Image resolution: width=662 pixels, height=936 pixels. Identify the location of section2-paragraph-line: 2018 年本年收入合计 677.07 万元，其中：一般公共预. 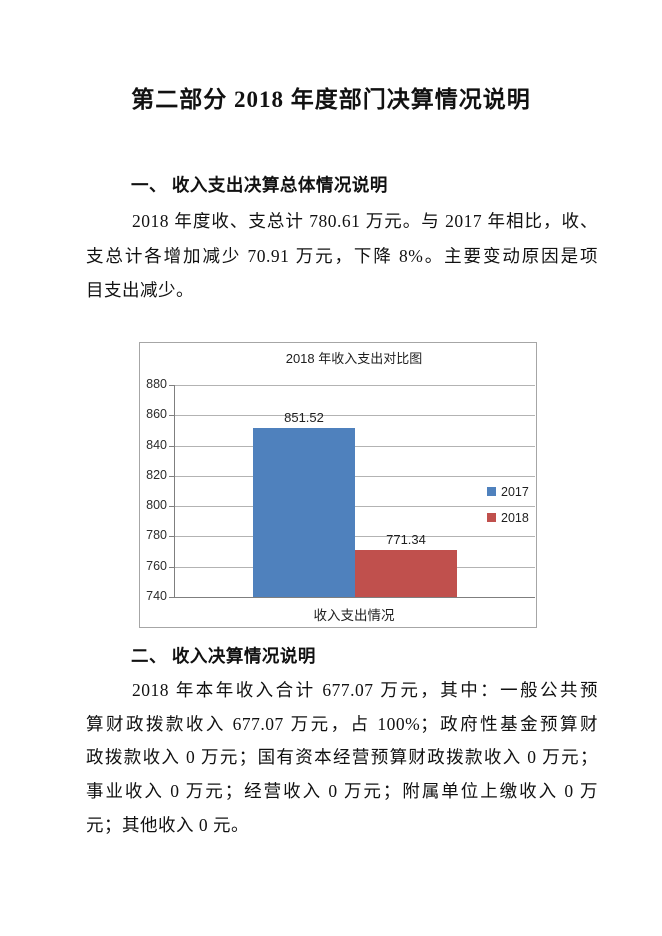
(365, 690).